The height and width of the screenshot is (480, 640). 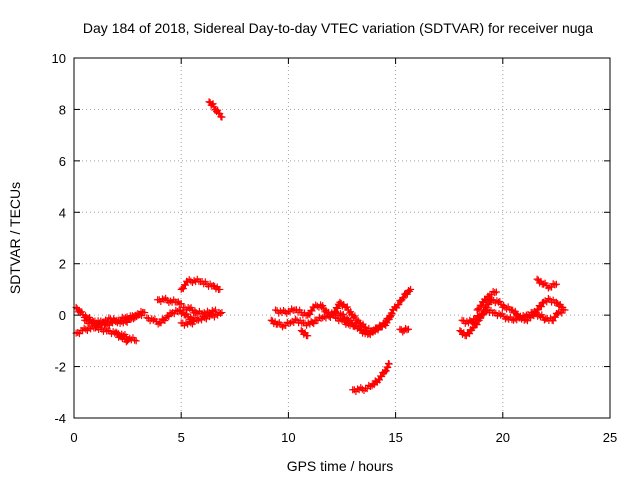 What do you see at coordinates (73, 437) in the screenshot?
I see `x-tick-label: 0` at bounding box center [73, 437].